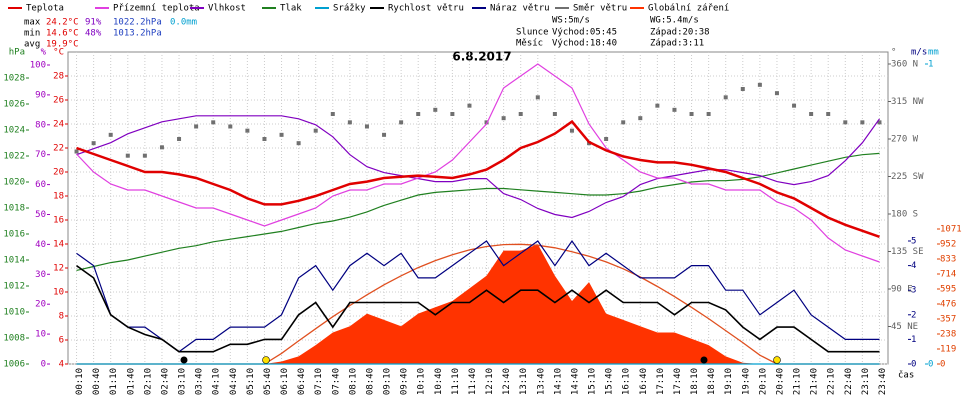 The height and width of the screenshot is (400, 966). What do you see at coordinates (58, 125) in the screenshot?
I see `y-tick-label: 24` at bounding box center [58, 125].